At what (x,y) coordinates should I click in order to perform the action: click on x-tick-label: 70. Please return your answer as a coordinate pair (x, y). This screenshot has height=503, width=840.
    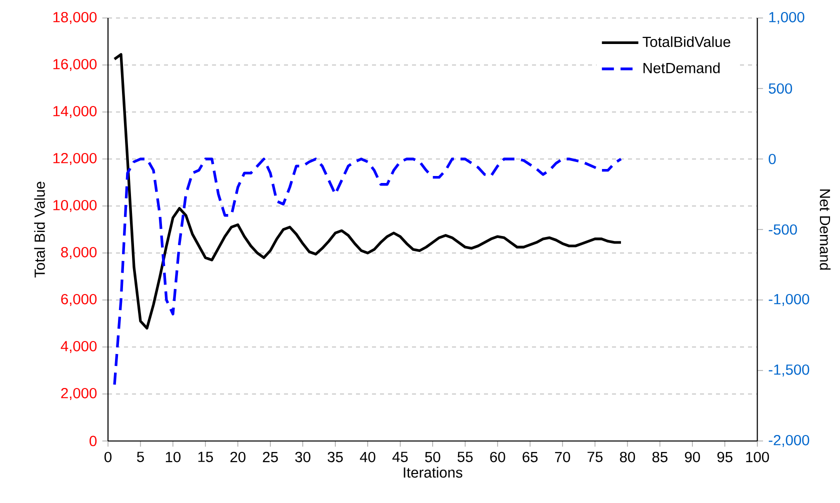
    Looking at the image, I should click on (562, 457).